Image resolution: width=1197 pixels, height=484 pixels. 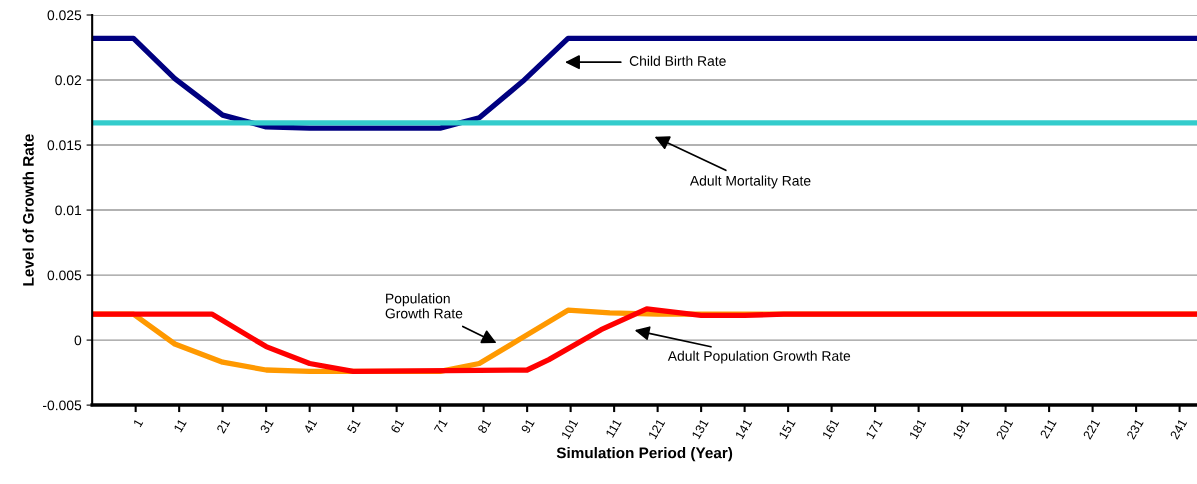 I want to click on x-tick-label: 81, so click(x=484, y=426).